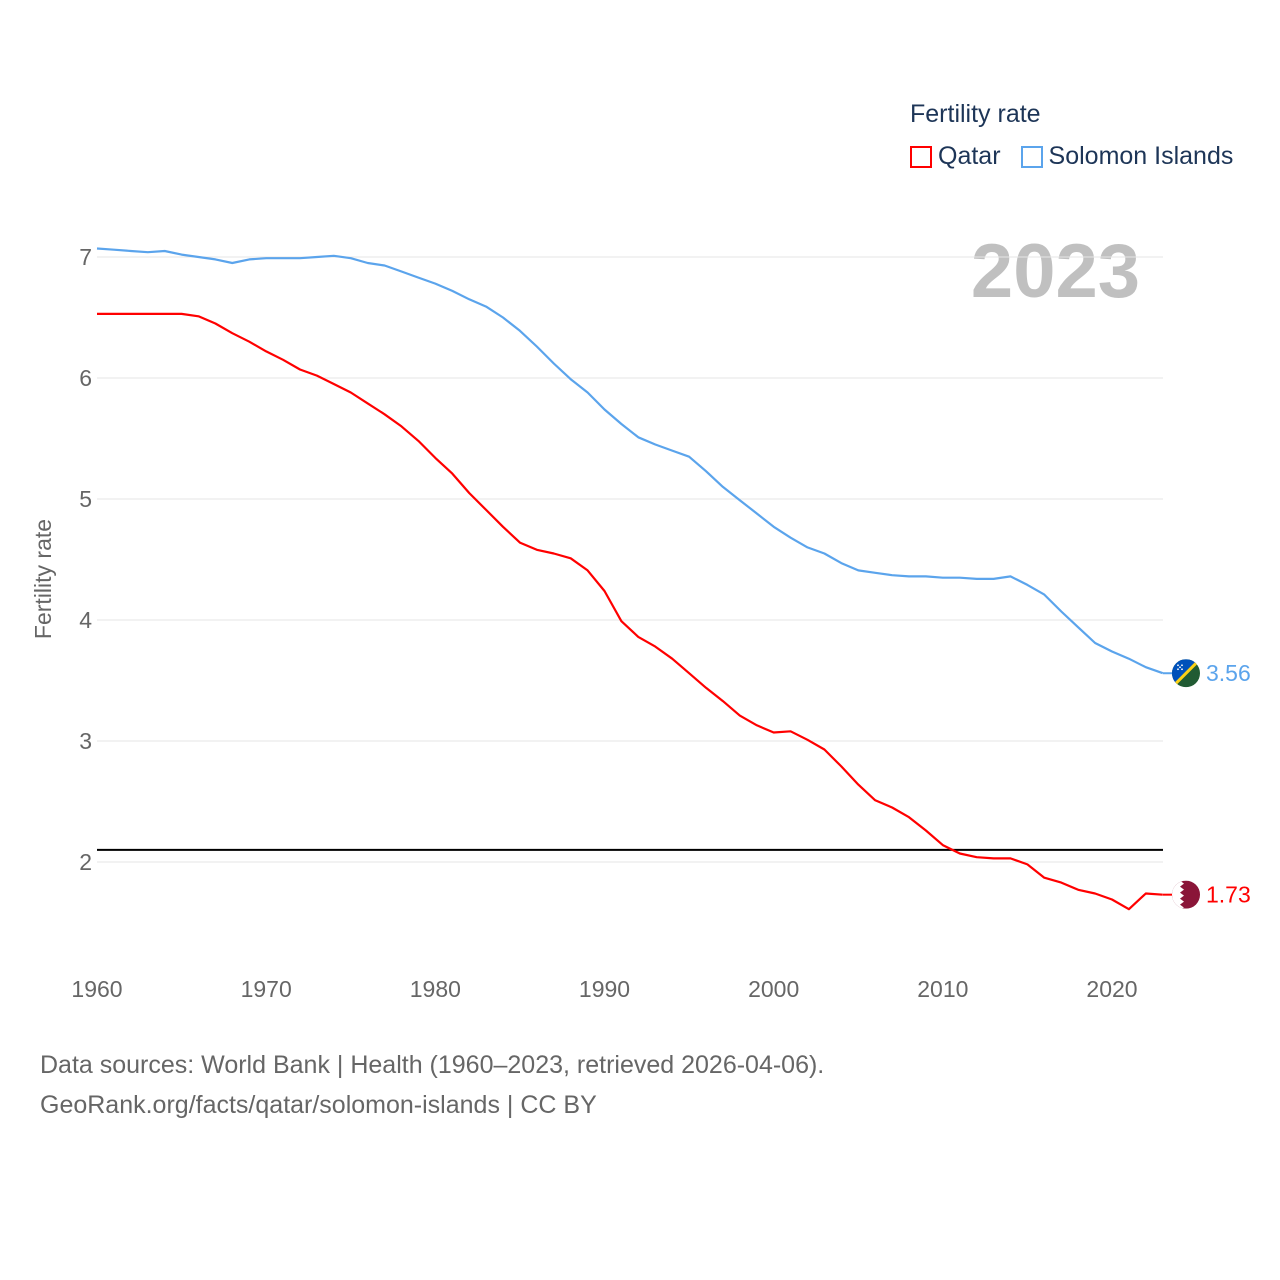 Image resolution: width=1280 pixels, height=1280 pixels. I want to click on y-tick-label: 4, so click(85, 620).